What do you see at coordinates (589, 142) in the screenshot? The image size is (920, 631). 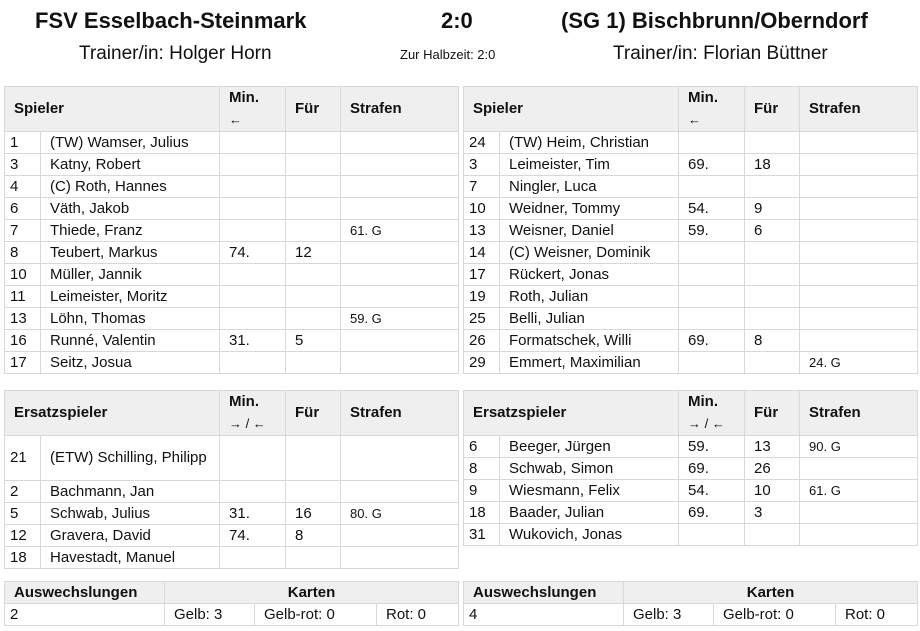 I see `player-name: (TW) Heim, Christian` at bounding box center [589, 142].